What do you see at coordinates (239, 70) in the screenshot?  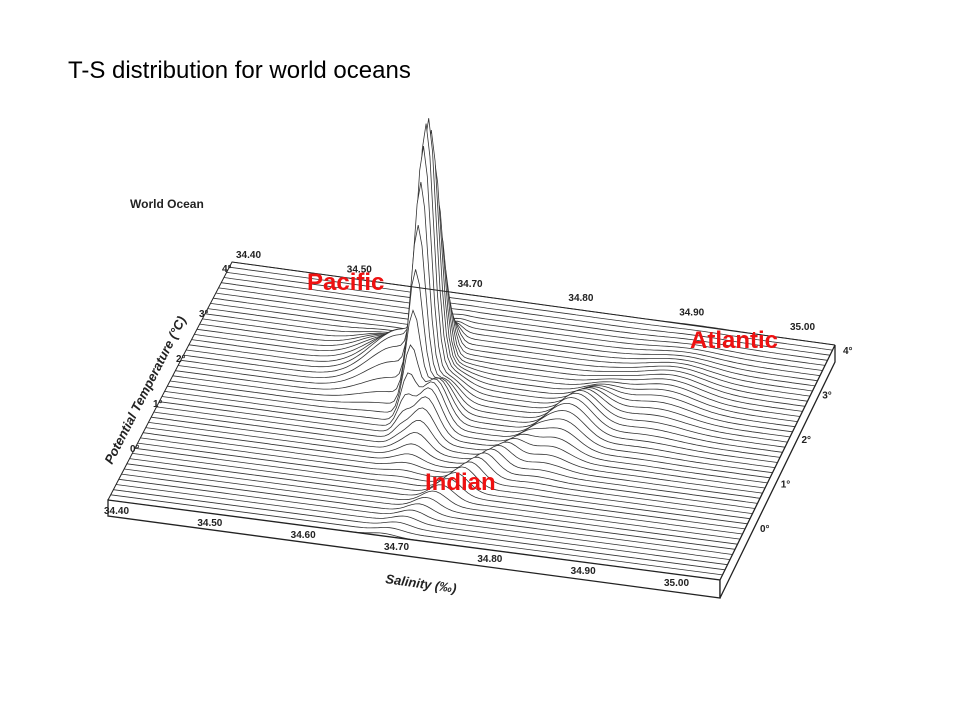 I see `slide-title: T-S distribution for world oceans` at bounding box center [239, 70].